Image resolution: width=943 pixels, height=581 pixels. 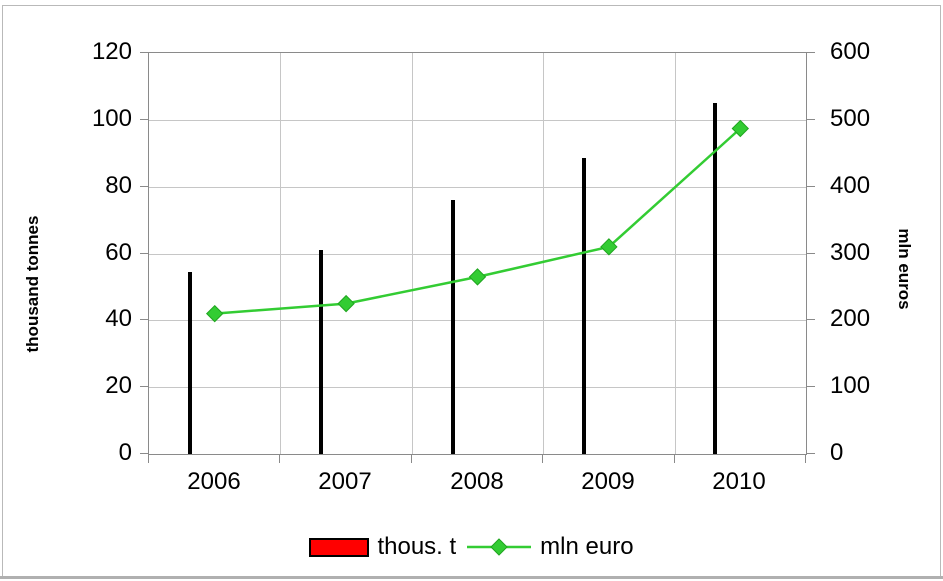 What do you see at coordinates (904, 269) in the screenshot?
I see `right-axis-title: mln euros` at bounding box center [904, 269].